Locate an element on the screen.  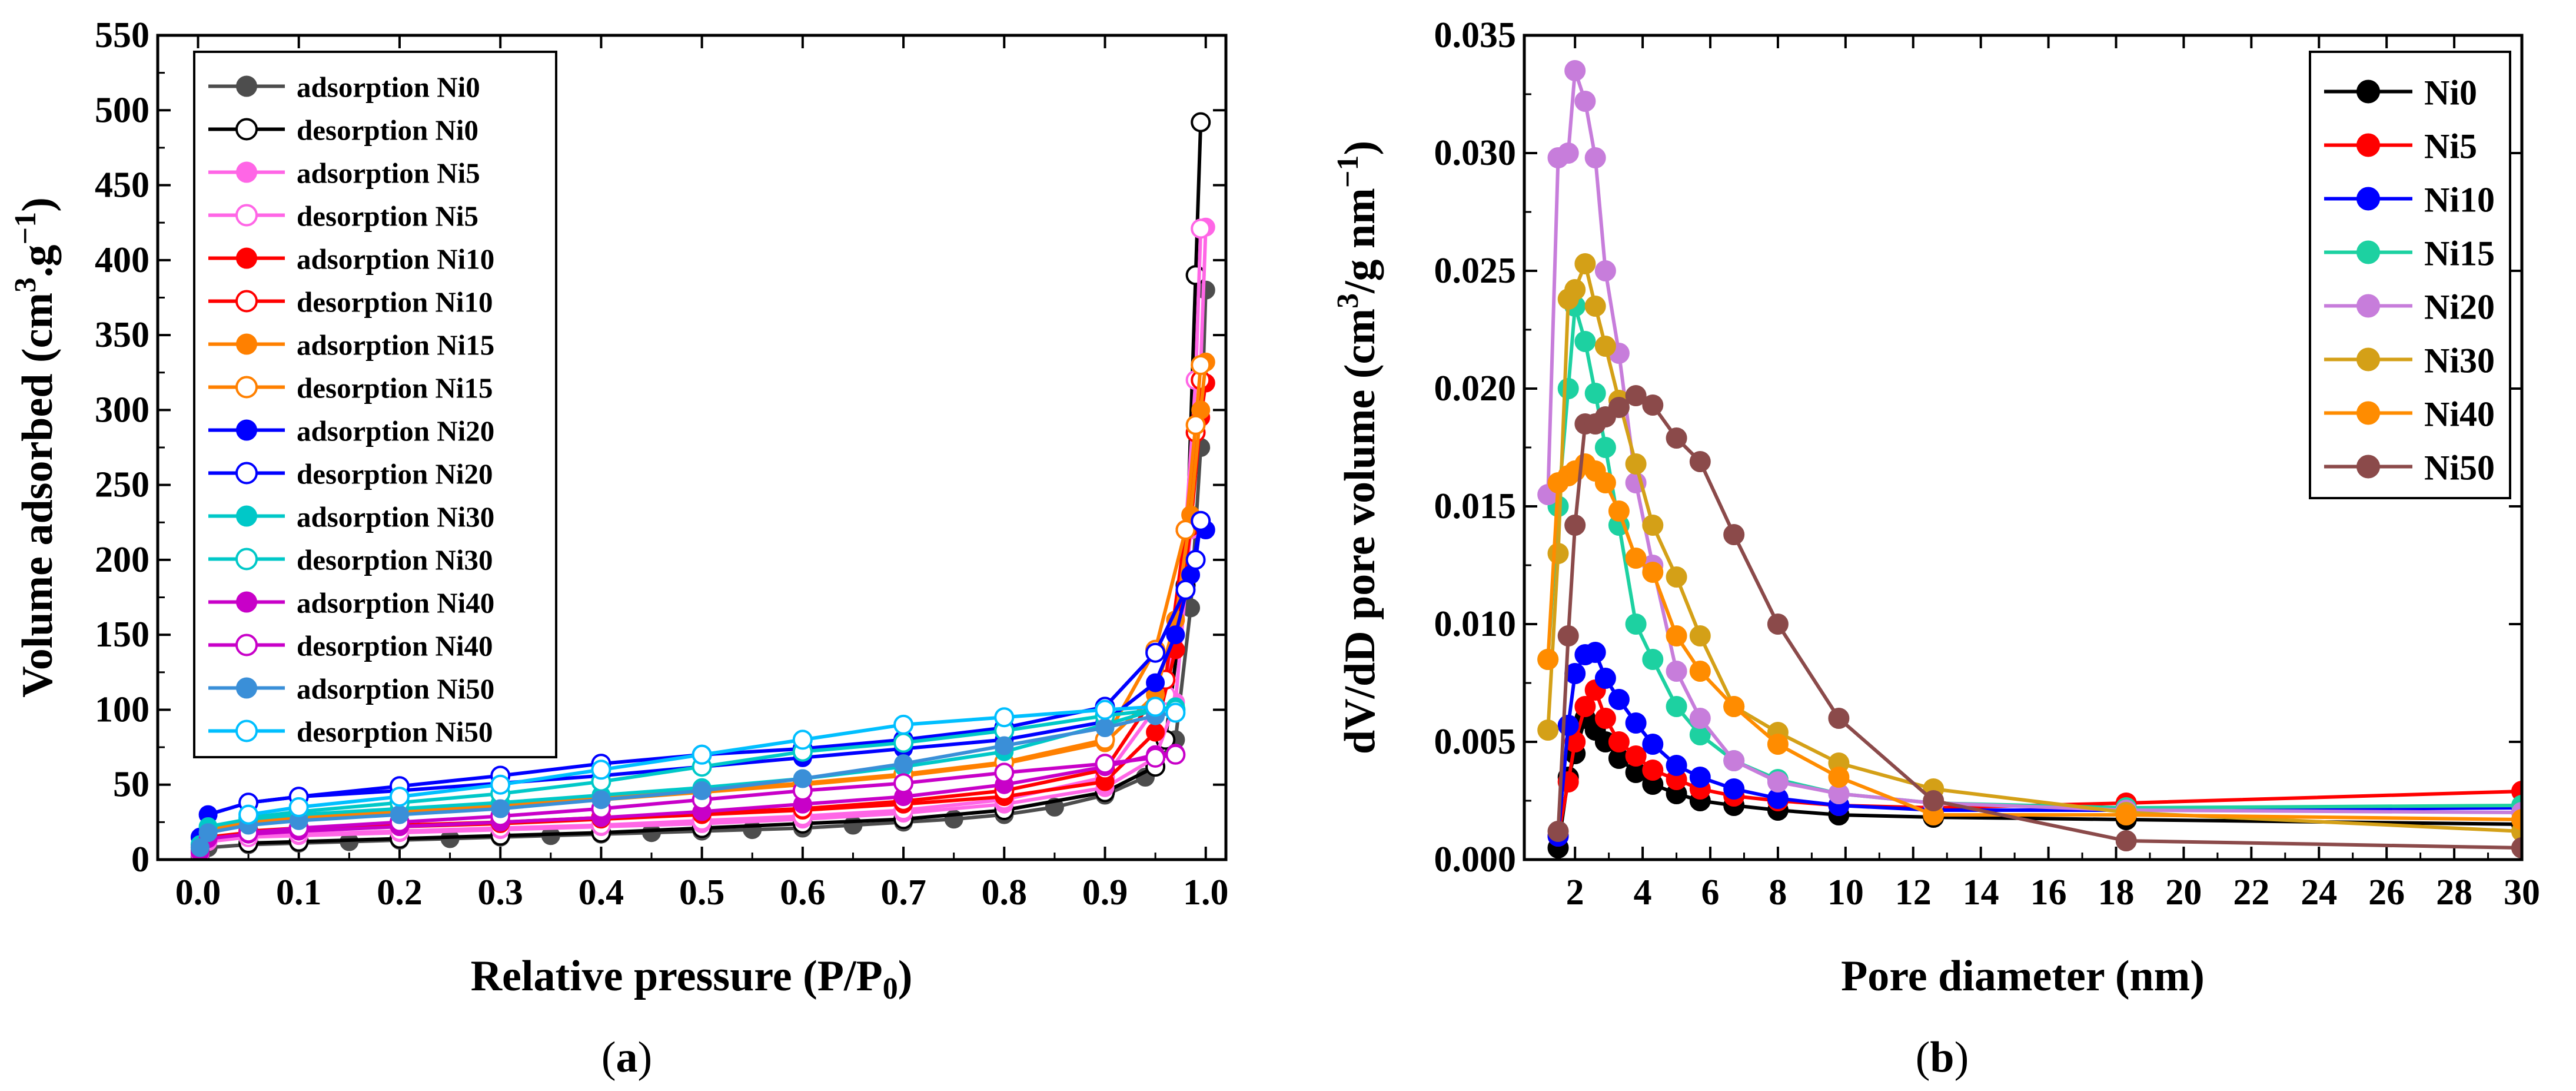
panel-b-y-axis-title: dV/dD pore volume (cm3/g nm−1) is located at coordinates (1357, 447).